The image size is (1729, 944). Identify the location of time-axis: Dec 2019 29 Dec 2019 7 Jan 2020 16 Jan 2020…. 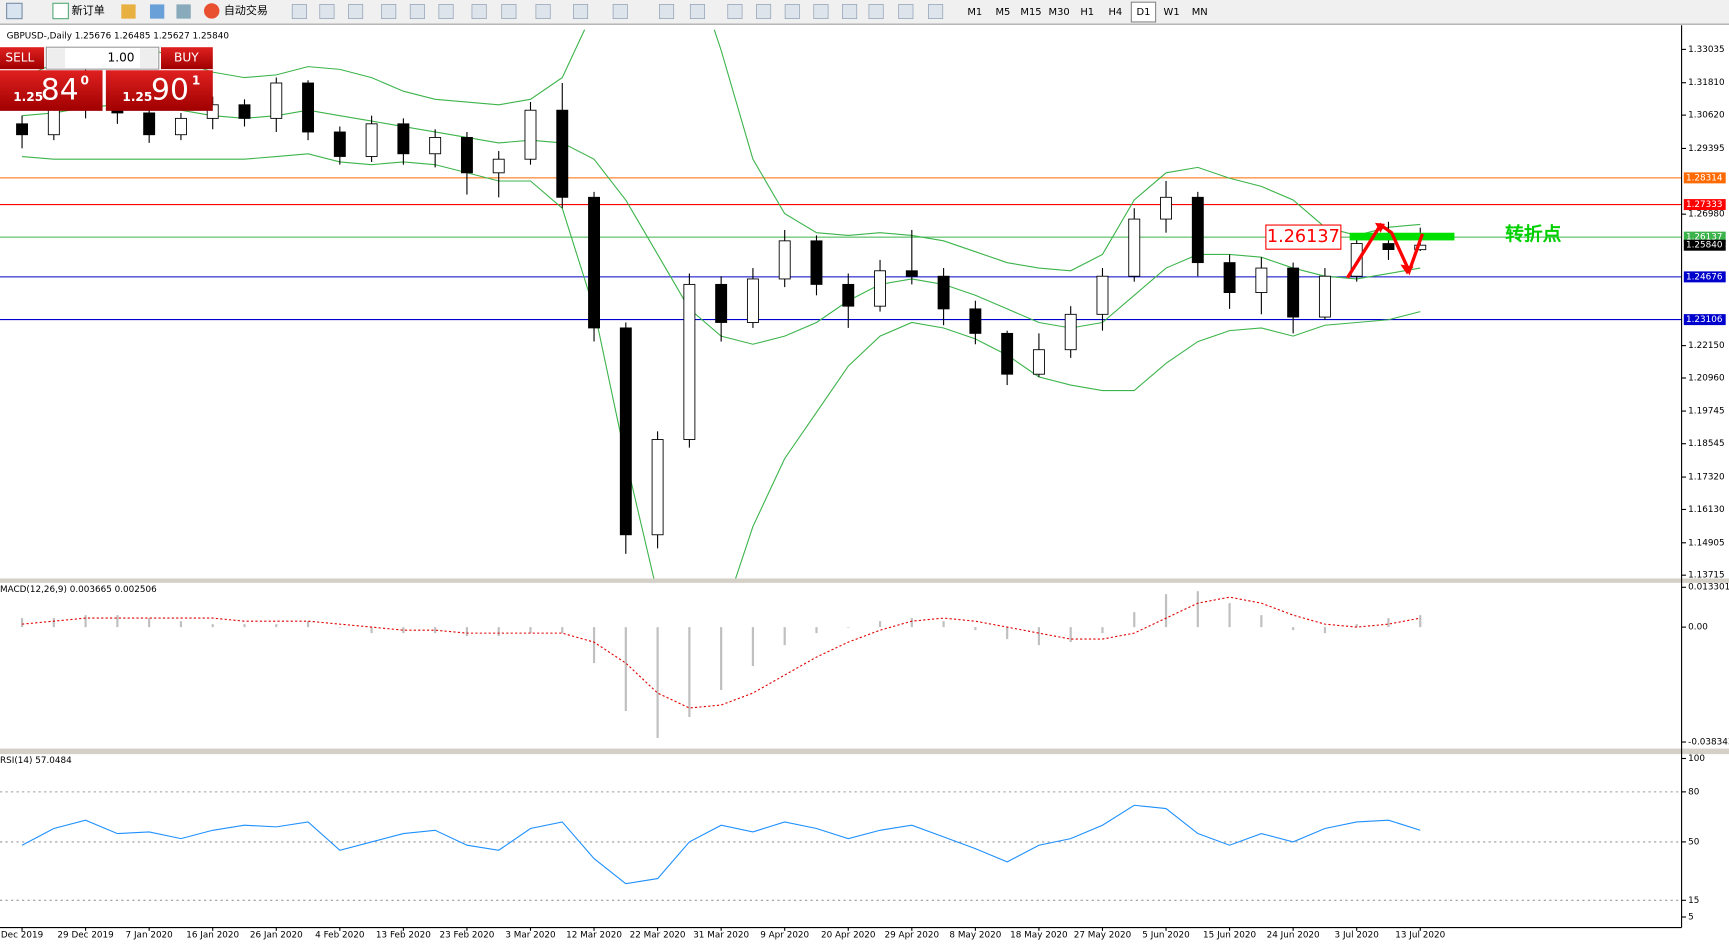
(723, 934).